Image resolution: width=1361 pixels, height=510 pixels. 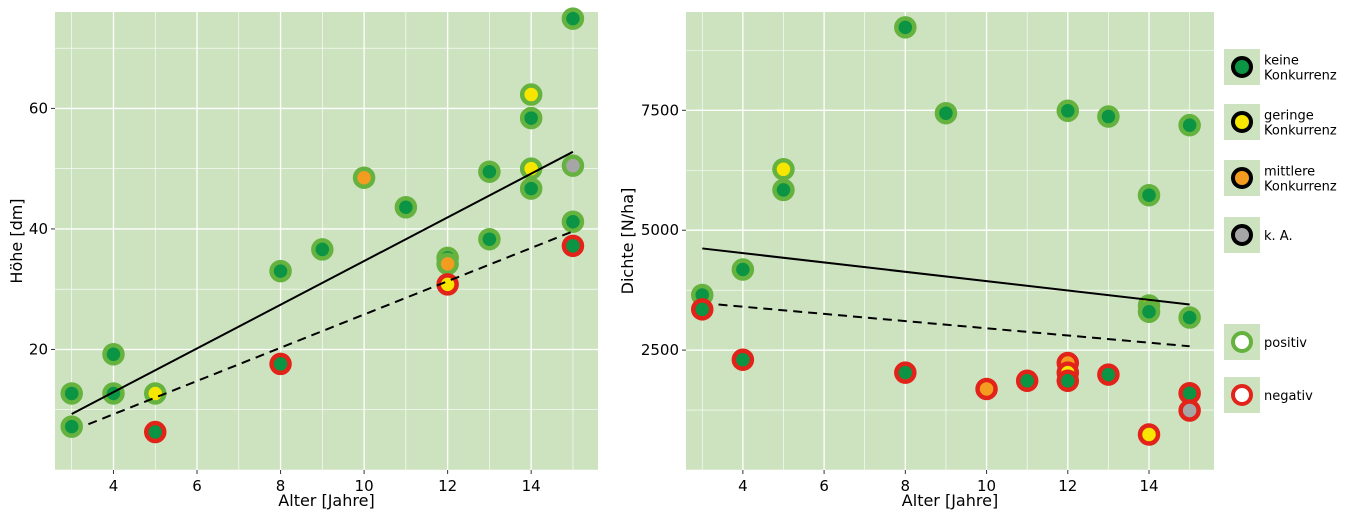 What do you see at coordinates (627, 241) in the screenshot?
I see `y-axis-label: Dichte [N/ha]` at bounding box center [627, 241].